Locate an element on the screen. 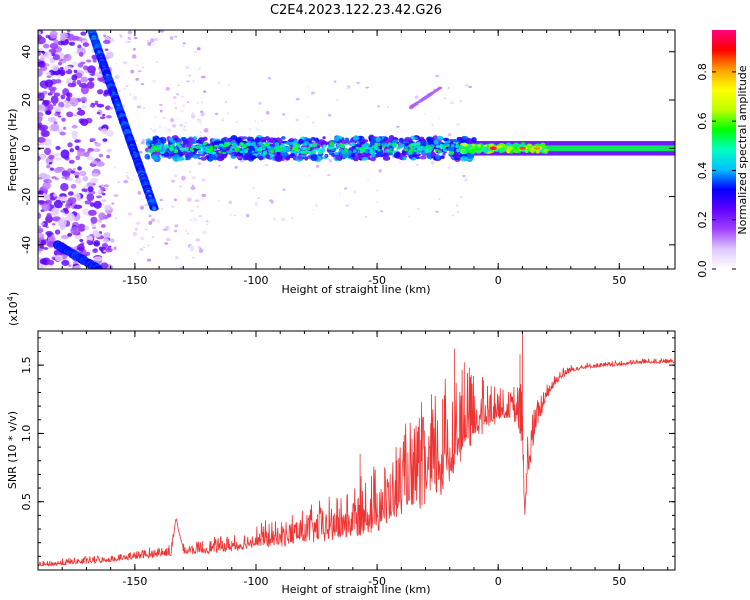  colorbar-tick-label: 0.0 is located at coordinates (702, 269).